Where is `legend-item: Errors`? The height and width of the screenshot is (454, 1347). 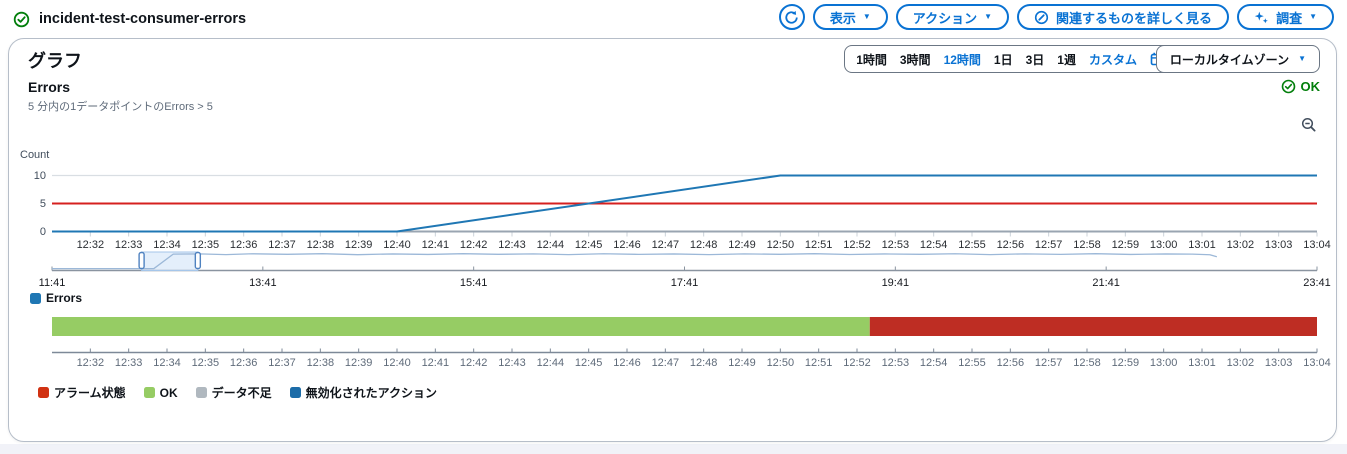 legend-item: Errors is located at coordinates (56, 298).